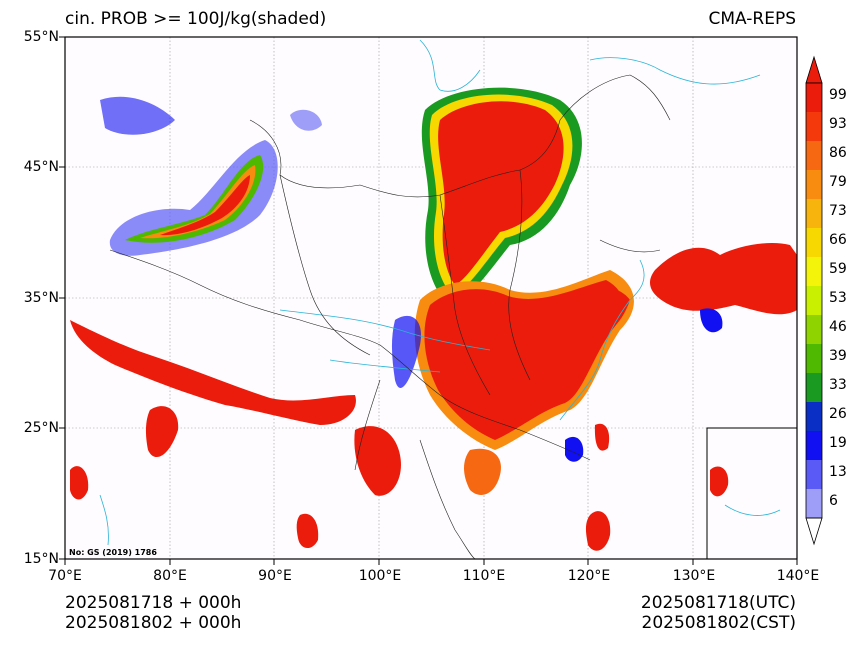  Describe the element at coordinates (838, 269) in the screenshot. I see `colorbar-tick-label: 59` at that location.